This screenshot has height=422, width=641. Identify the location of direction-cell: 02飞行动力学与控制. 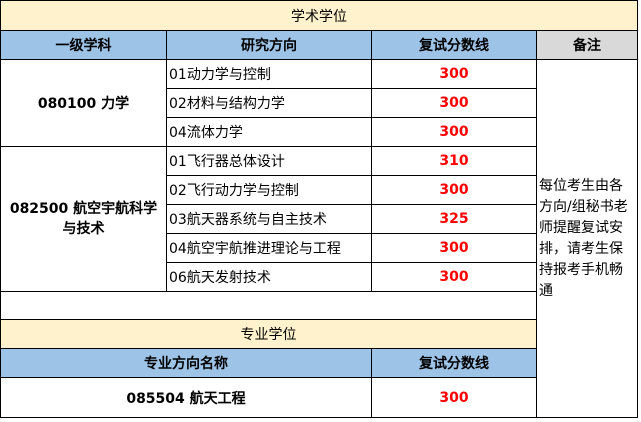
(269, 190).